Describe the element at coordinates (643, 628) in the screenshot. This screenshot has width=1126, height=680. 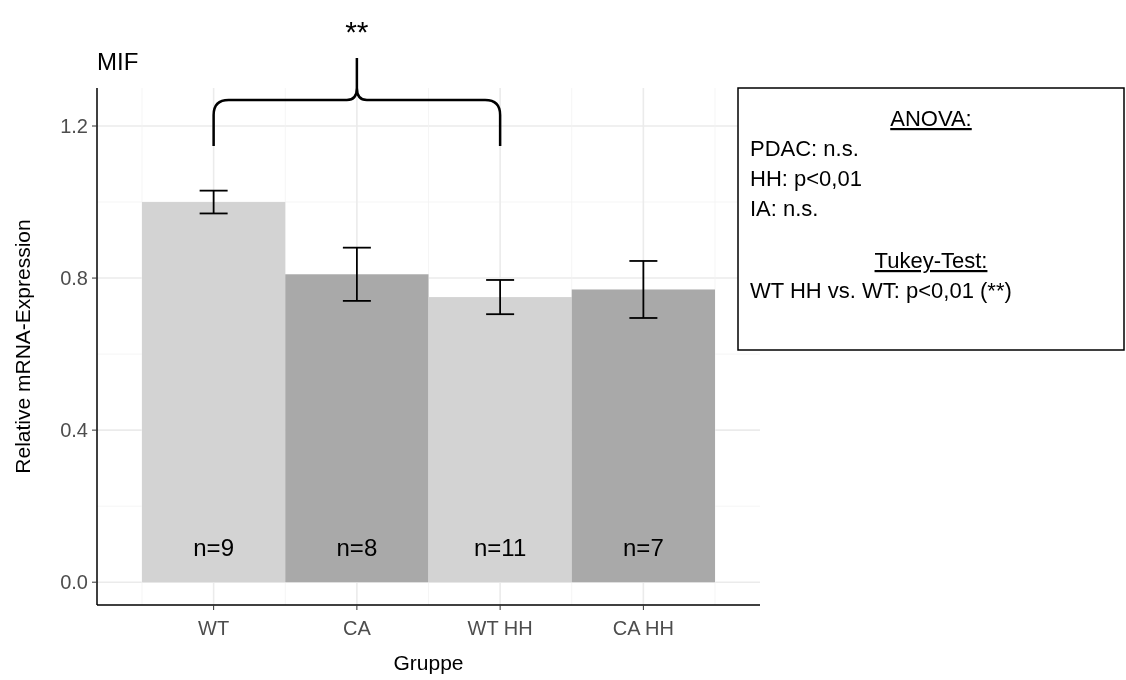
I see `x-tick-label: CA HH` at that location.